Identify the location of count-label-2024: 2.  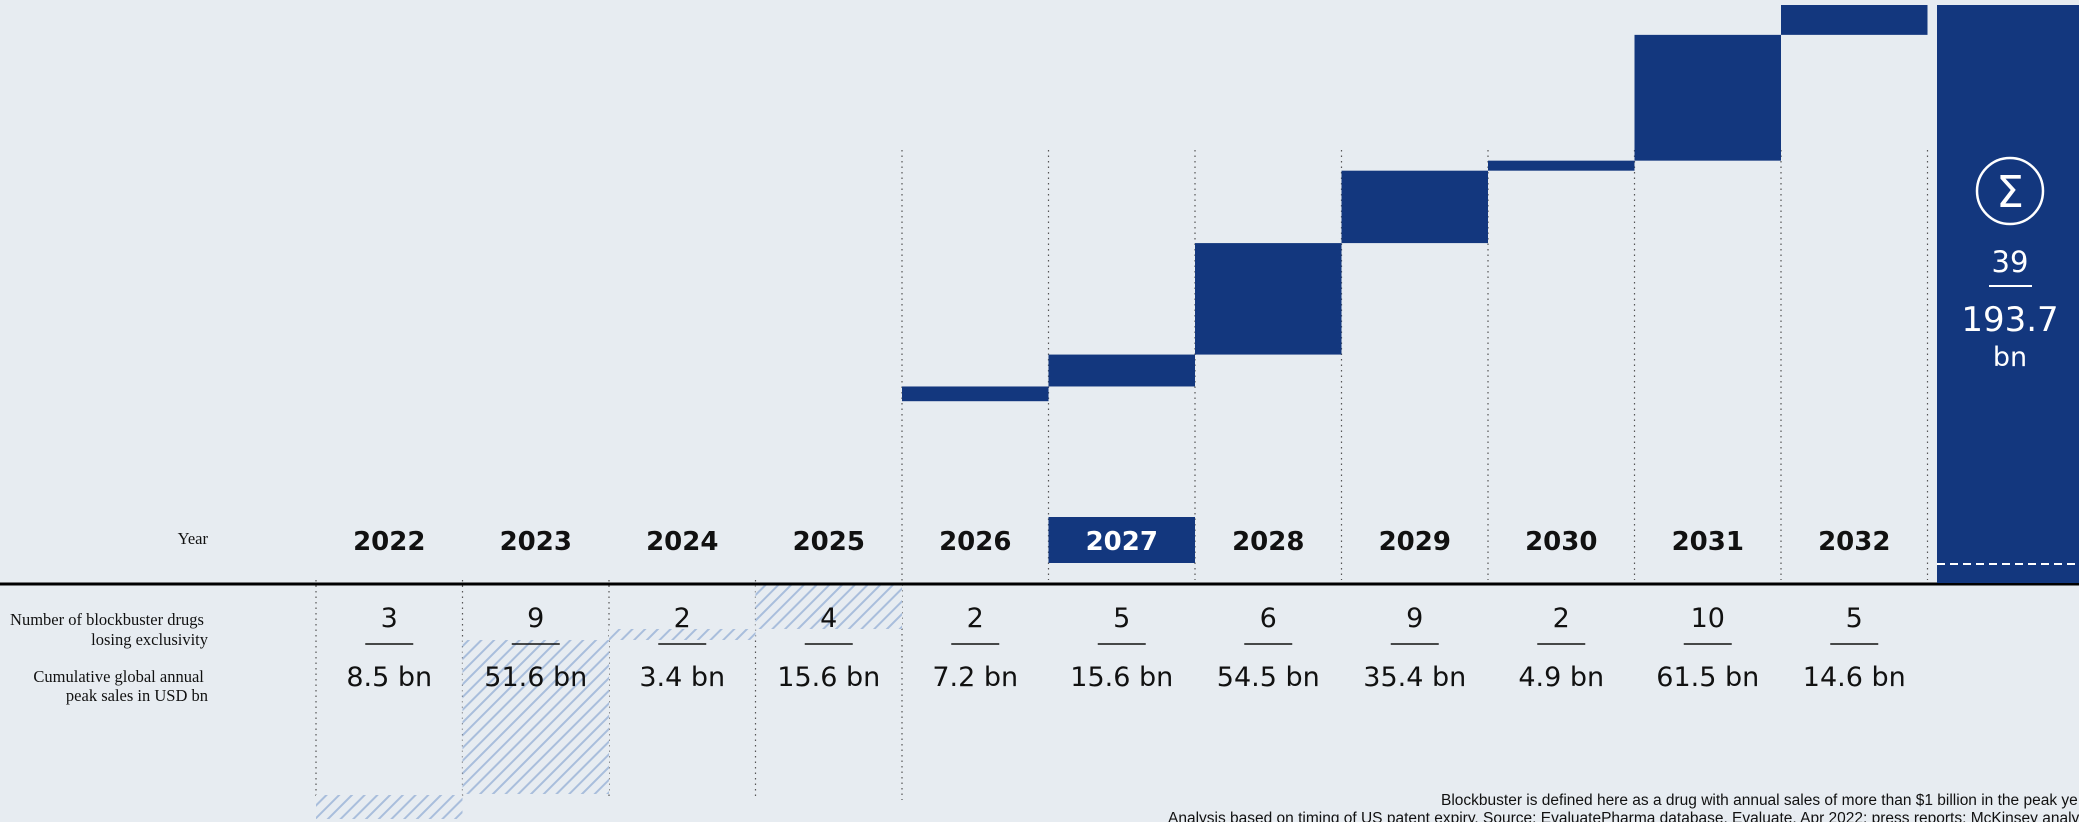
(682, 618).